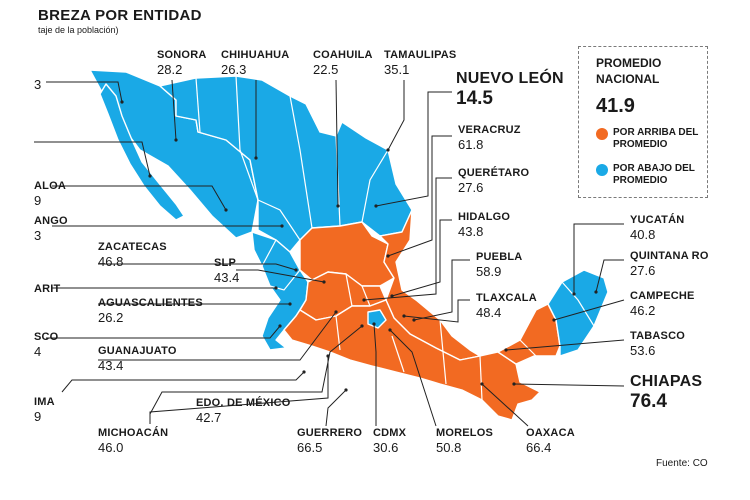 The image size is (750, 500). Describe the element at coordinates (657, 344) in the screenshot. I see `state-label-tabasco: TABASCO 53.6` at that location.